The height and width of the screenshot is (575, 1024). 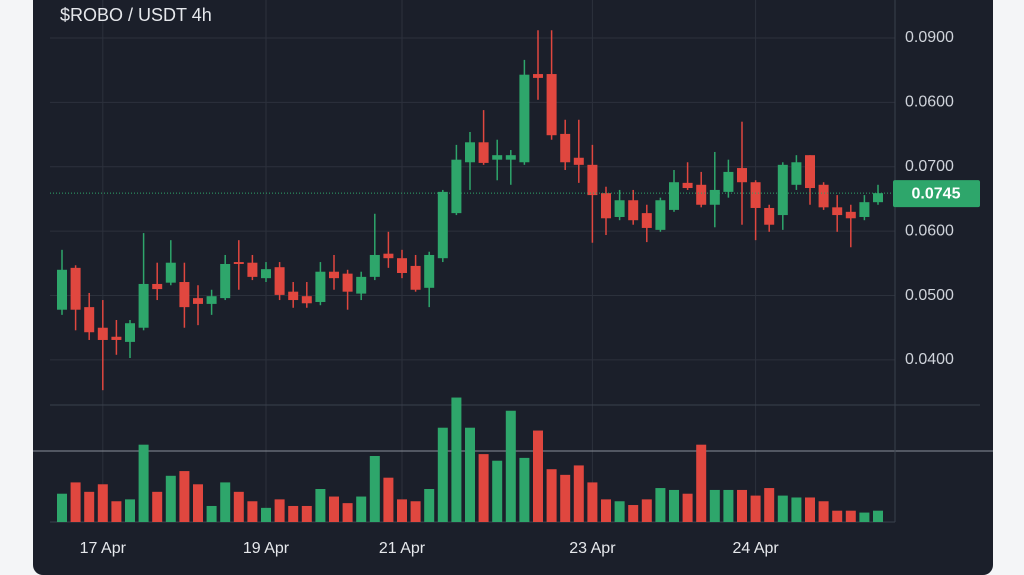 I want to click on x-tick-label: 21 Apr, so click(x=402, y=548).